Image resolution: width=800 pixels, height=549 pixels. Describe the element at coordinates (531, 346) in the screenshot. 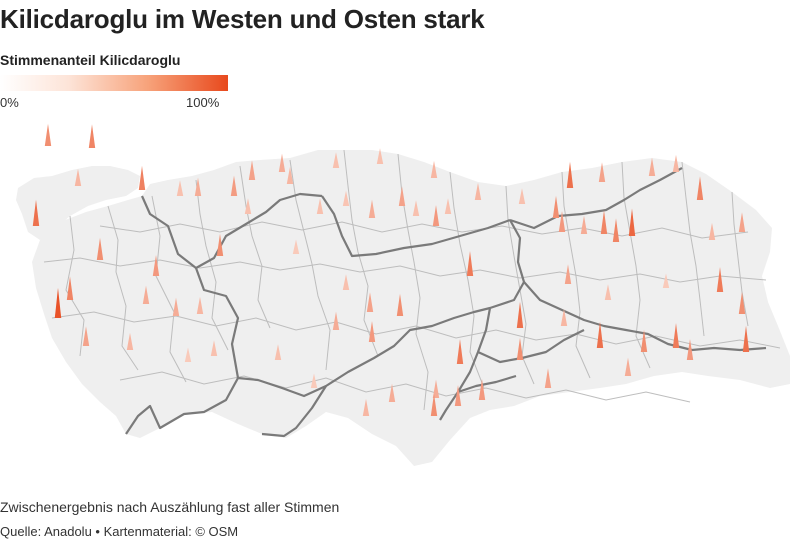

I see `region-border-southeast-west` at that location.